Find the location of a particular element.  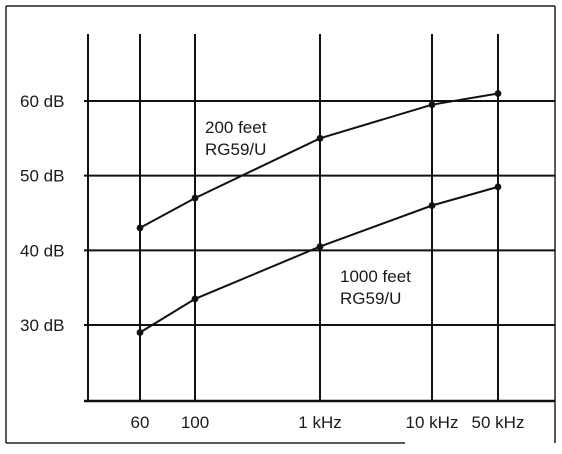

y-tick-label: 30 dB is located at coordinates (42, 325).